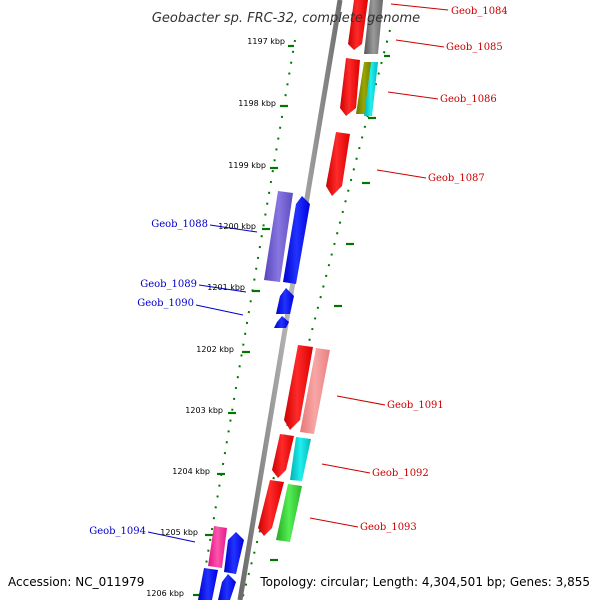 This screenshot has height=600, width=600. What do you see at coordinates (371, 89) in the screenshot?
I see `gene-geob-1086c` at bounding box center [371, 89].